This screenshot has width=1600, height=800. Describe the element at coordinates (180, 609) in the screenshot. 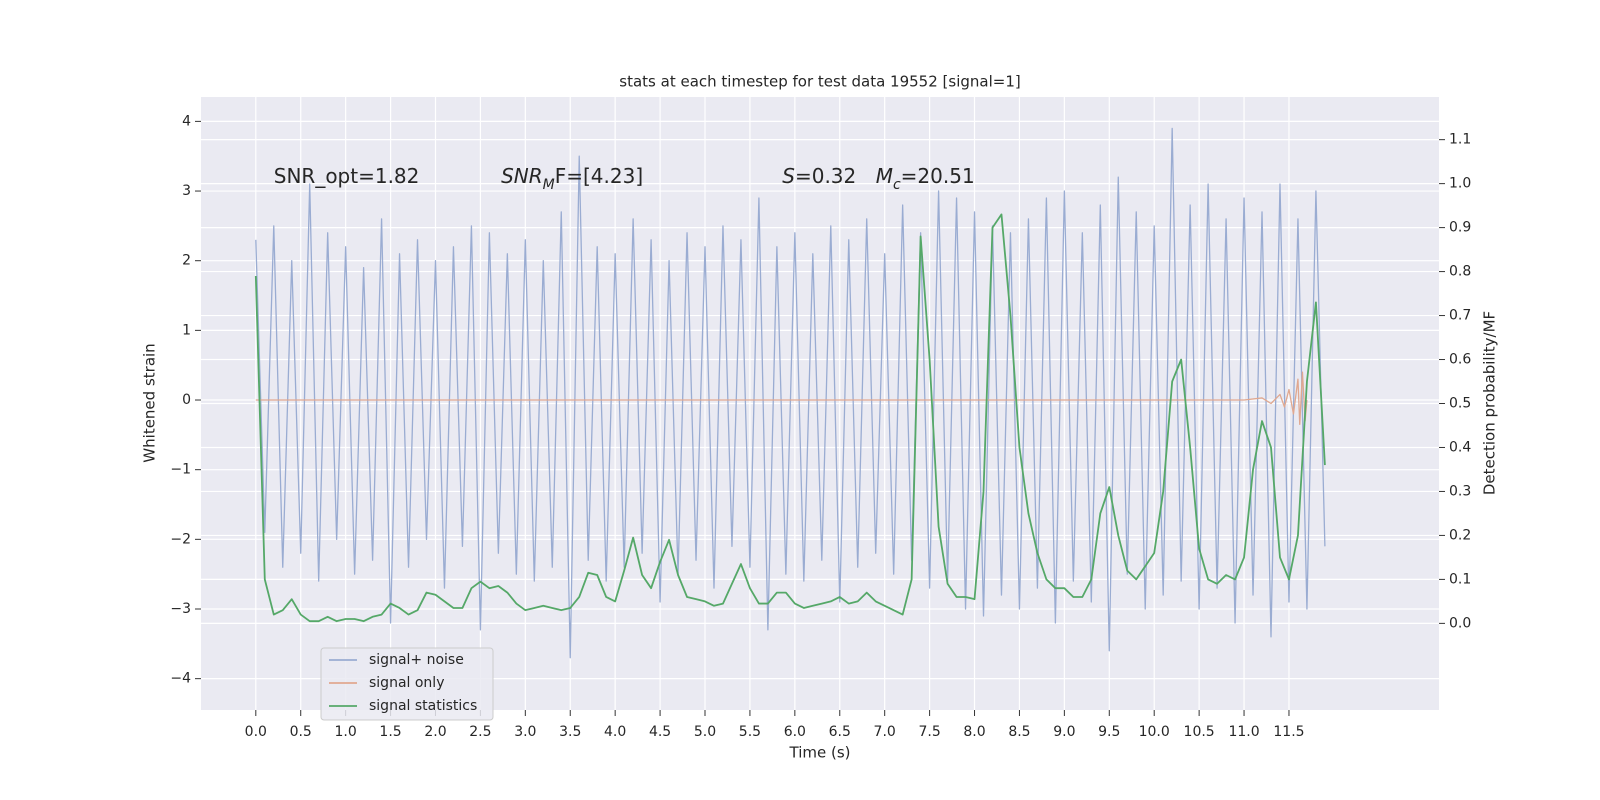

I see `y-tick-label: −3` at that location.